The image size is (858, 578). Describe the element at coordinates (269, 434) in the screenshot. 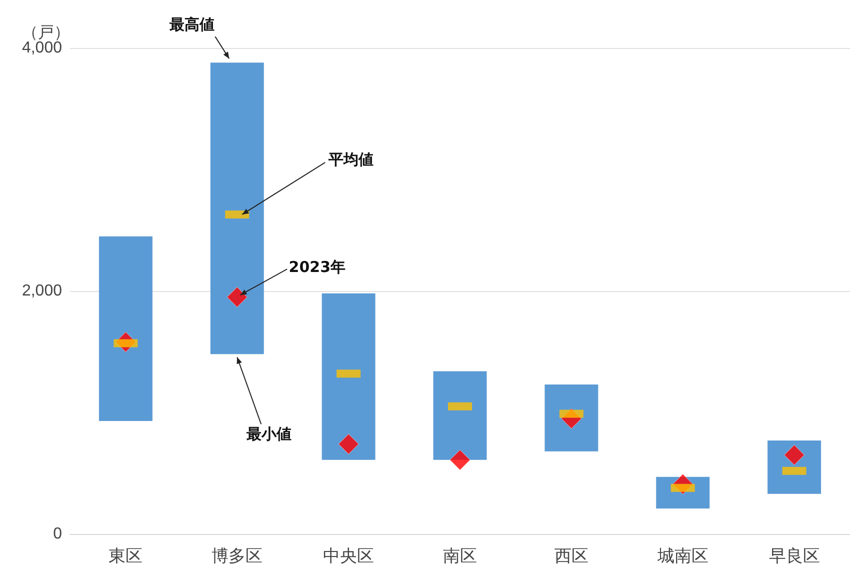

I see `annotation: 最小値` at that location.